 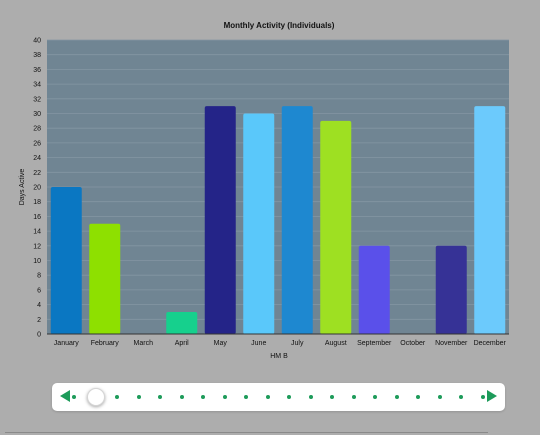 What do you see at coordinates (182, 322) in the screenshot?
I see `bar-april` at bounding box center [182, 322].